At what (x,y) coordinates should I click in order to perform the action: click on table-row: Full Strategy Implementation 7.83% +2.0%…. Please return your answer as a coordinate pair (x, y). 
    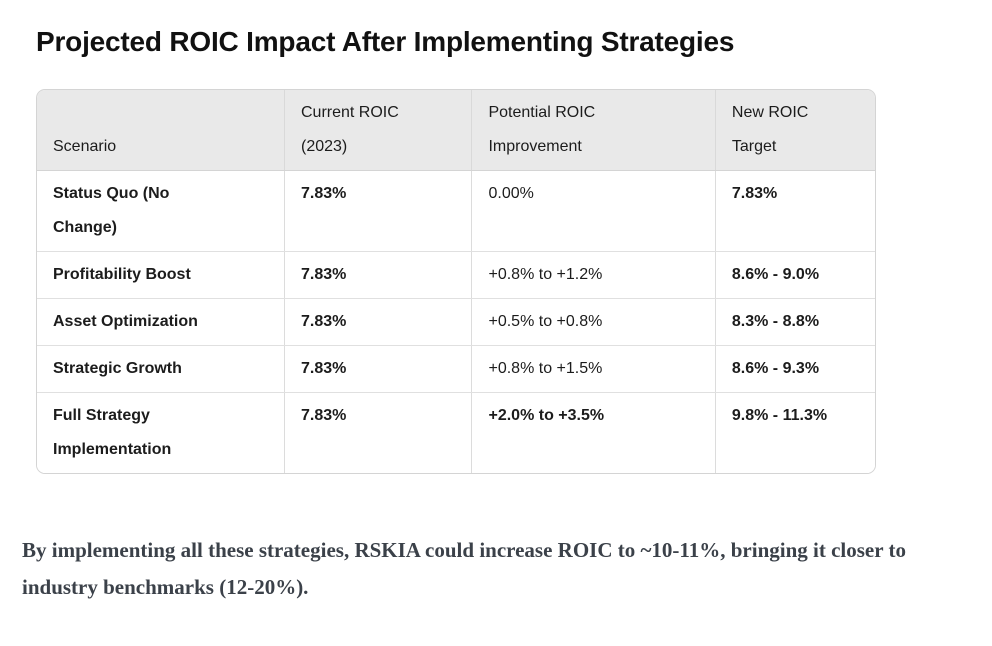
    Looking at the image, I should click on (456, 432).